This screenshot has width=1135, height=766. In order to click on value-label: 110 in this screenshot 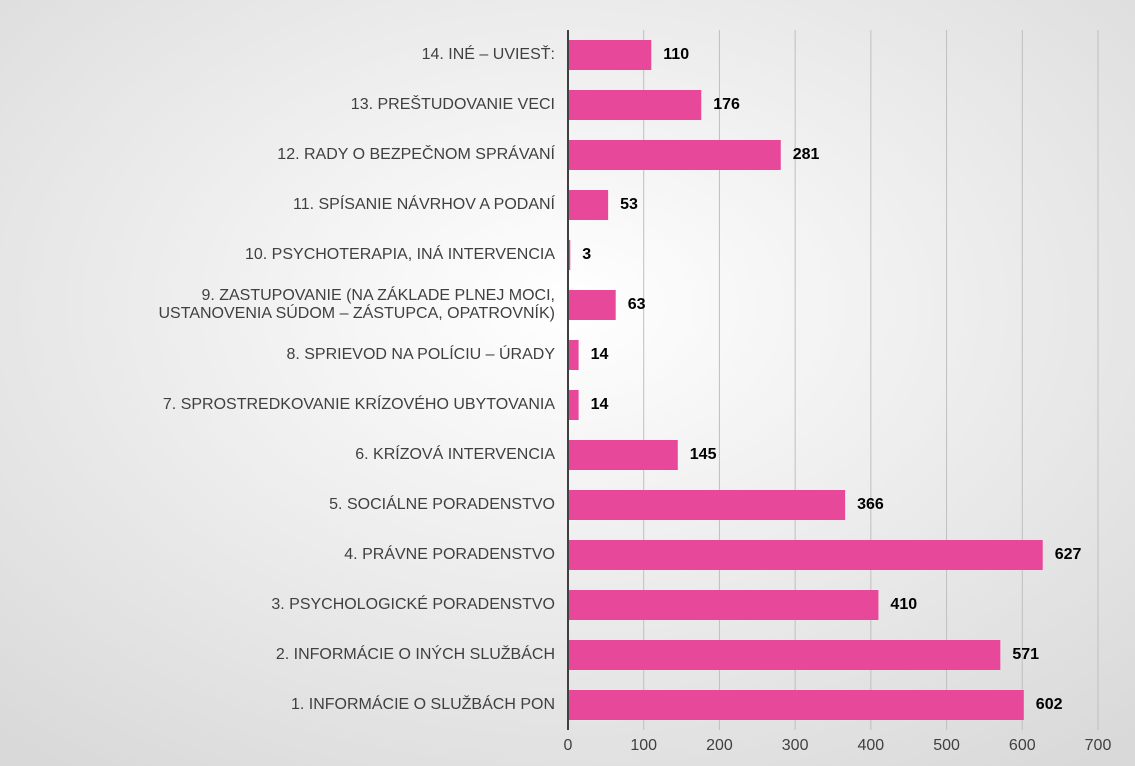, I will do `click(676, 54)`.